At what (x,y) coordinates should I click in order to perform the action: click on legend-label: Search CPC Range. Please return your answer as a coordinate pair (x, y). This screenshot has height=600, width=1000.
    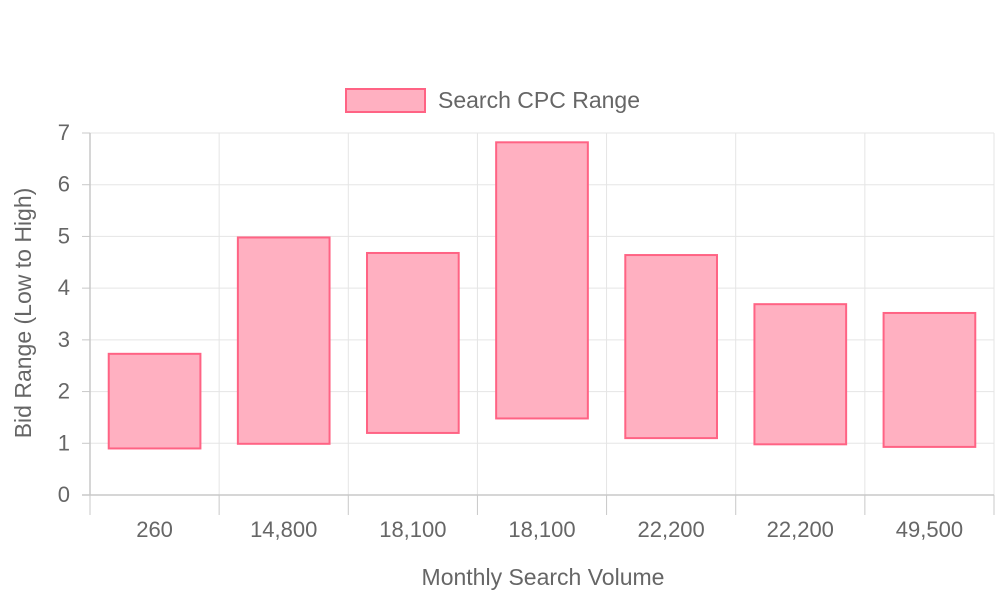
    Looking at the image, I should click on (539, 100).